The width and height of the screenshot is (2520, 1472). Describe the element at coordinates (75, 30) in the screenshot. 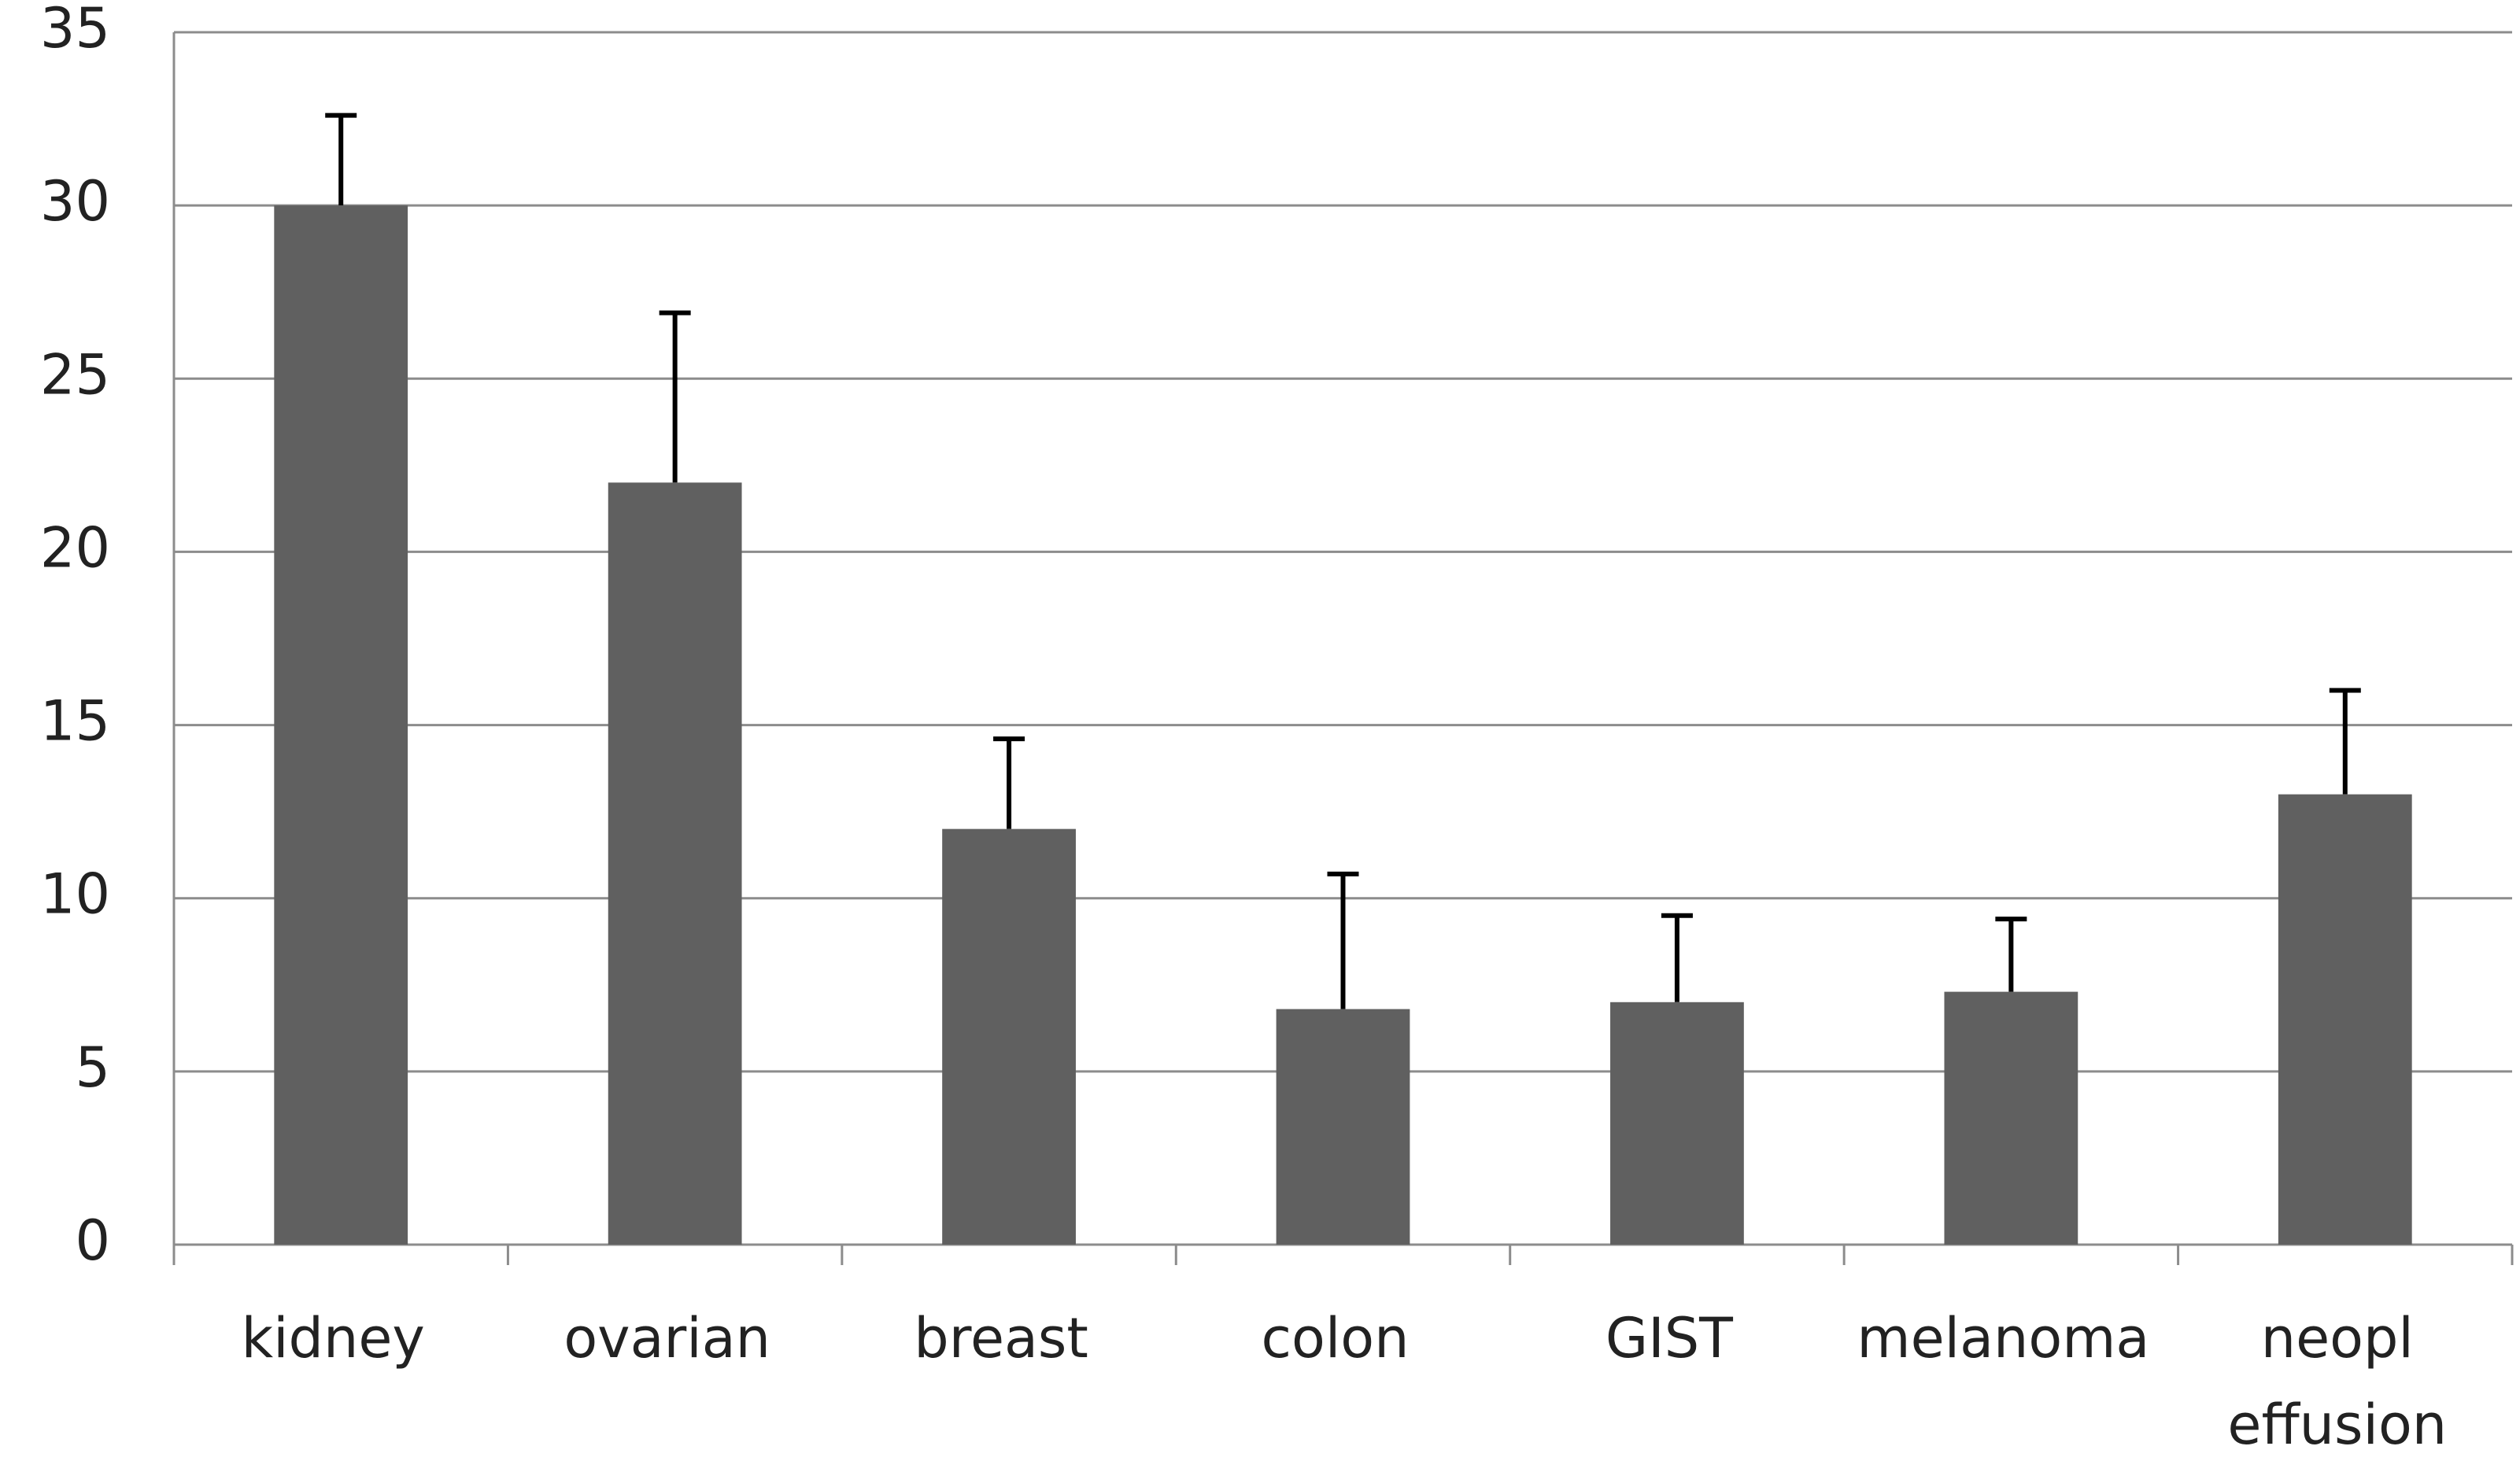

I see `y-tick-label: 35` at that location.